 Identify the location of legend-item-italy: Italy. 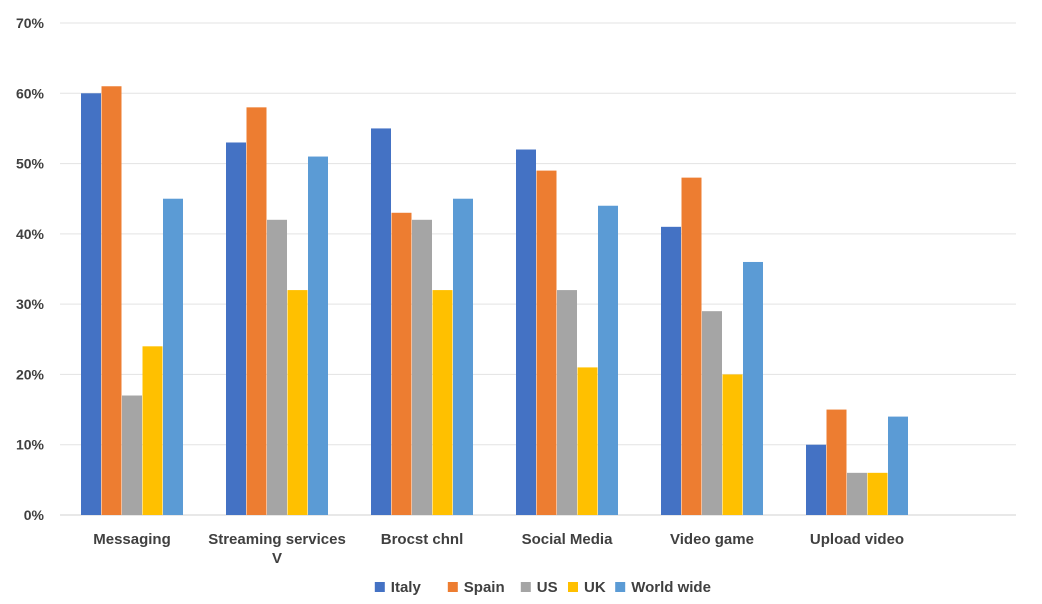
(398, 587).